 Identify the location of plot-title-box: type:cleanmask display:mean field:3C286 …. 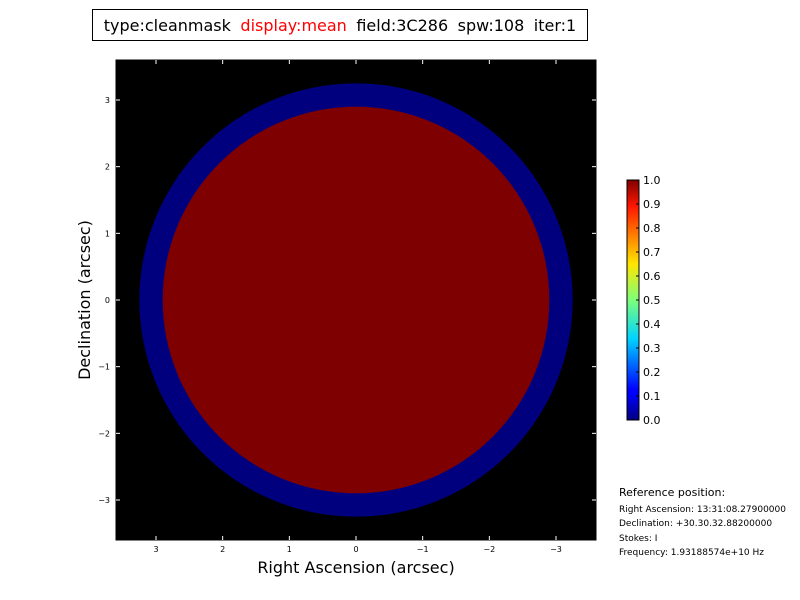
(340, 25).